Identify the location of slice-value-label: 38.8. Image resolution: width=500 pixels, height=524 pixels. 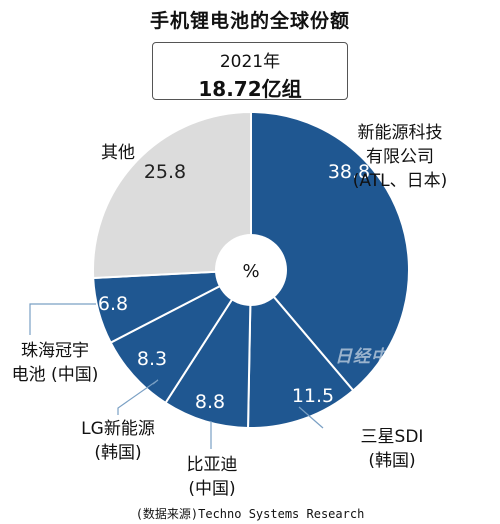
(349, 172).